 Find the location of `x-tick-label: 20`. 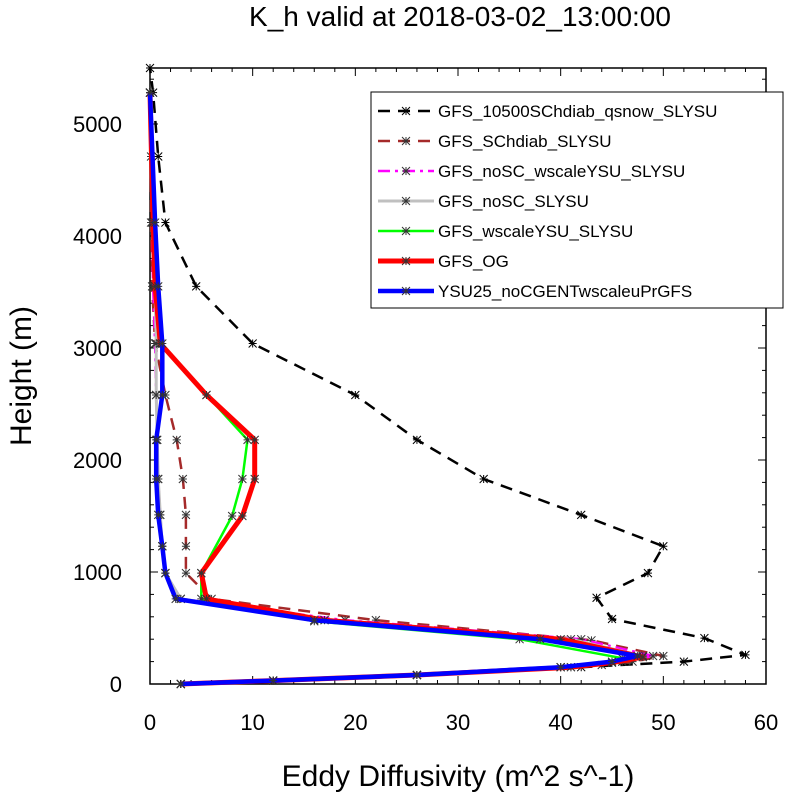

x-tick-label: 20 is located at coordinates (355, 722).